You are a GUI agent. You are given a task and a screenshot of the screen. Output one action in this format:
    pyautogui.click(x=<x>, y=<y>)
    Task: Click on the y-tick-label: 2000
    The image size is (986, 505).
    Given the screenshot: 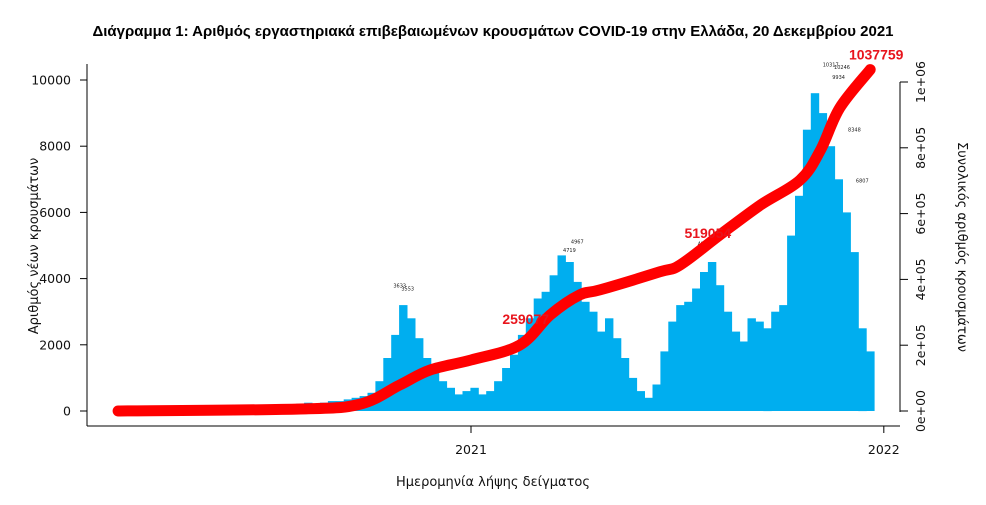 What is the action you would take?
    pyautogui.click(x=55, y=344)
    